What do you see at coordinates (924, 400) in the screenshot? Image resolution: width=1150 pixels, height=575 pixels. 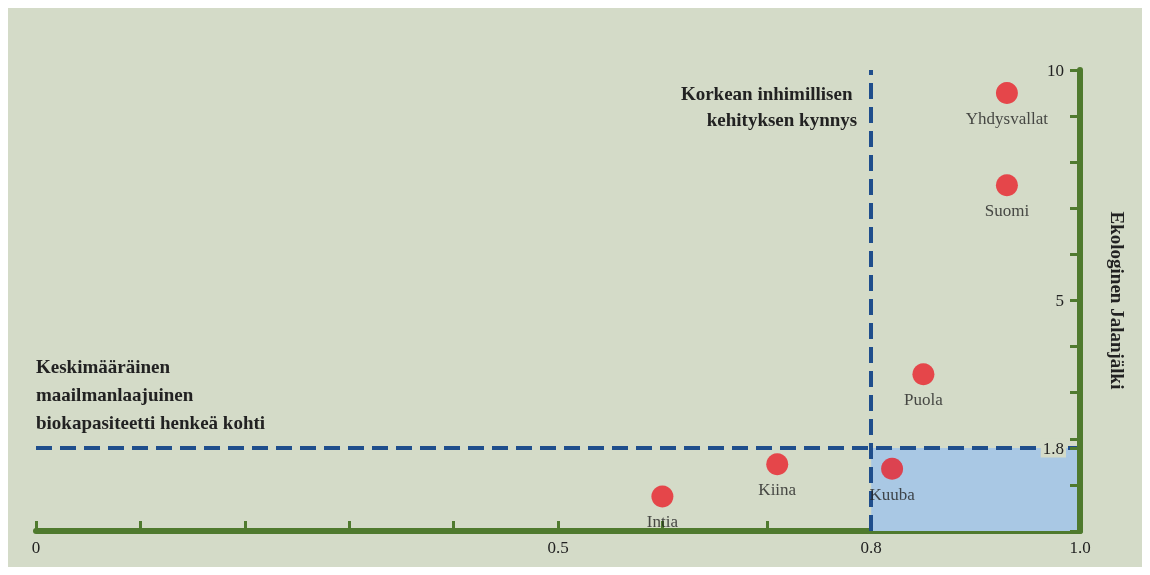 I see `series-label: Puola` at bounding box center [924, 400].